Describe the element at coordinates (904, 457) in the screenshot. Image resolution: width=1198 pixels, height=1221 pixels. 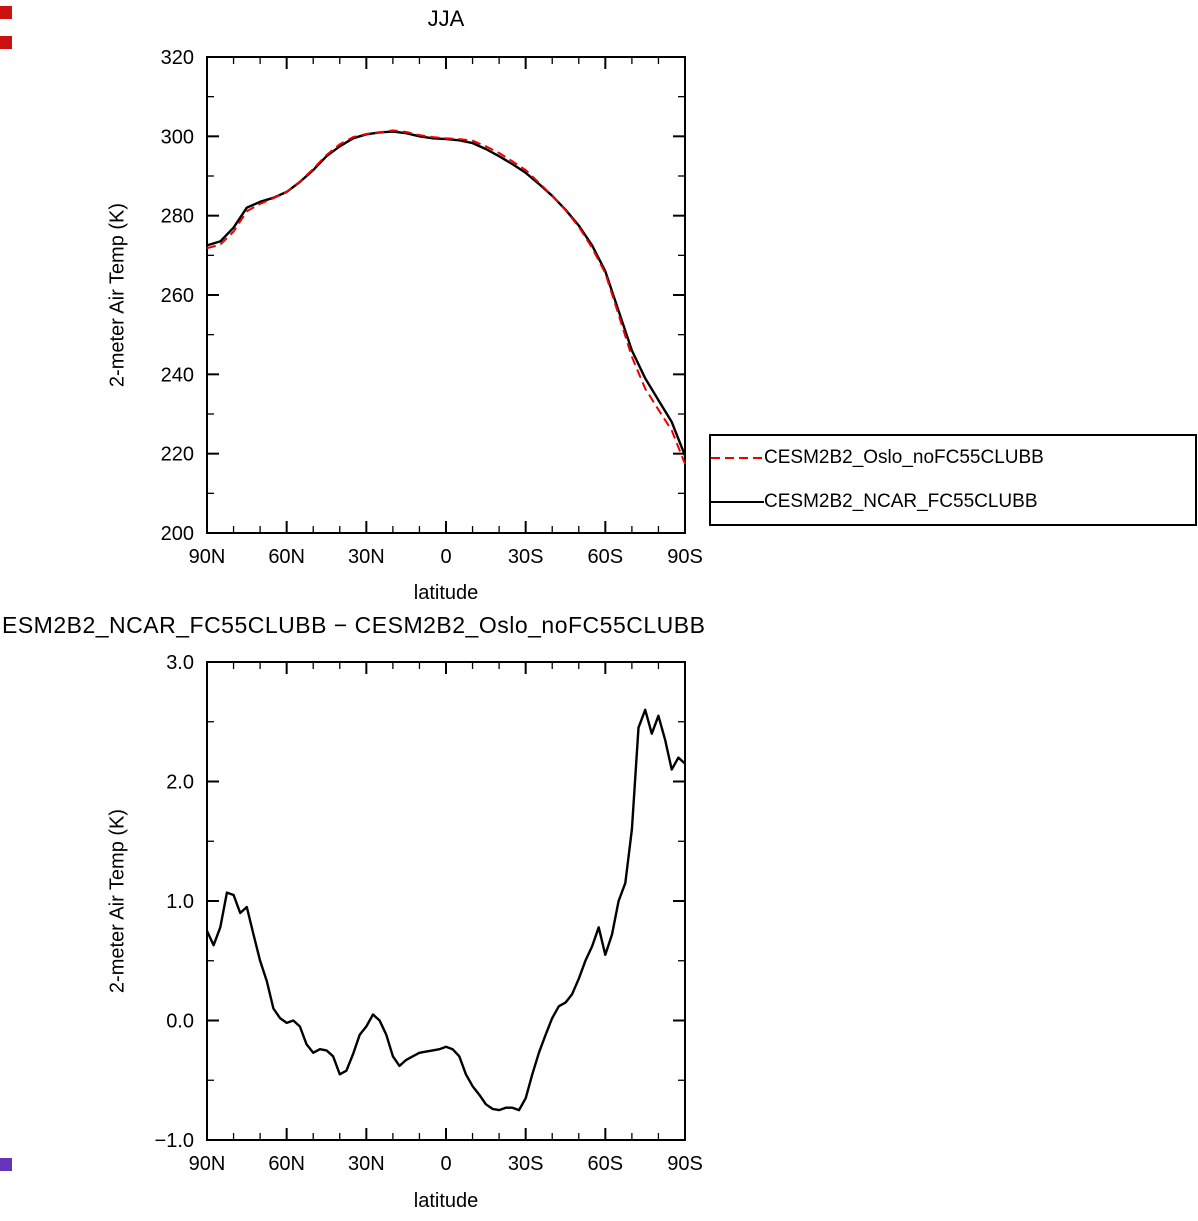
I see `legend-label-oslo: CESM2B2_Oslo_noFC55CLUBB` at that location.